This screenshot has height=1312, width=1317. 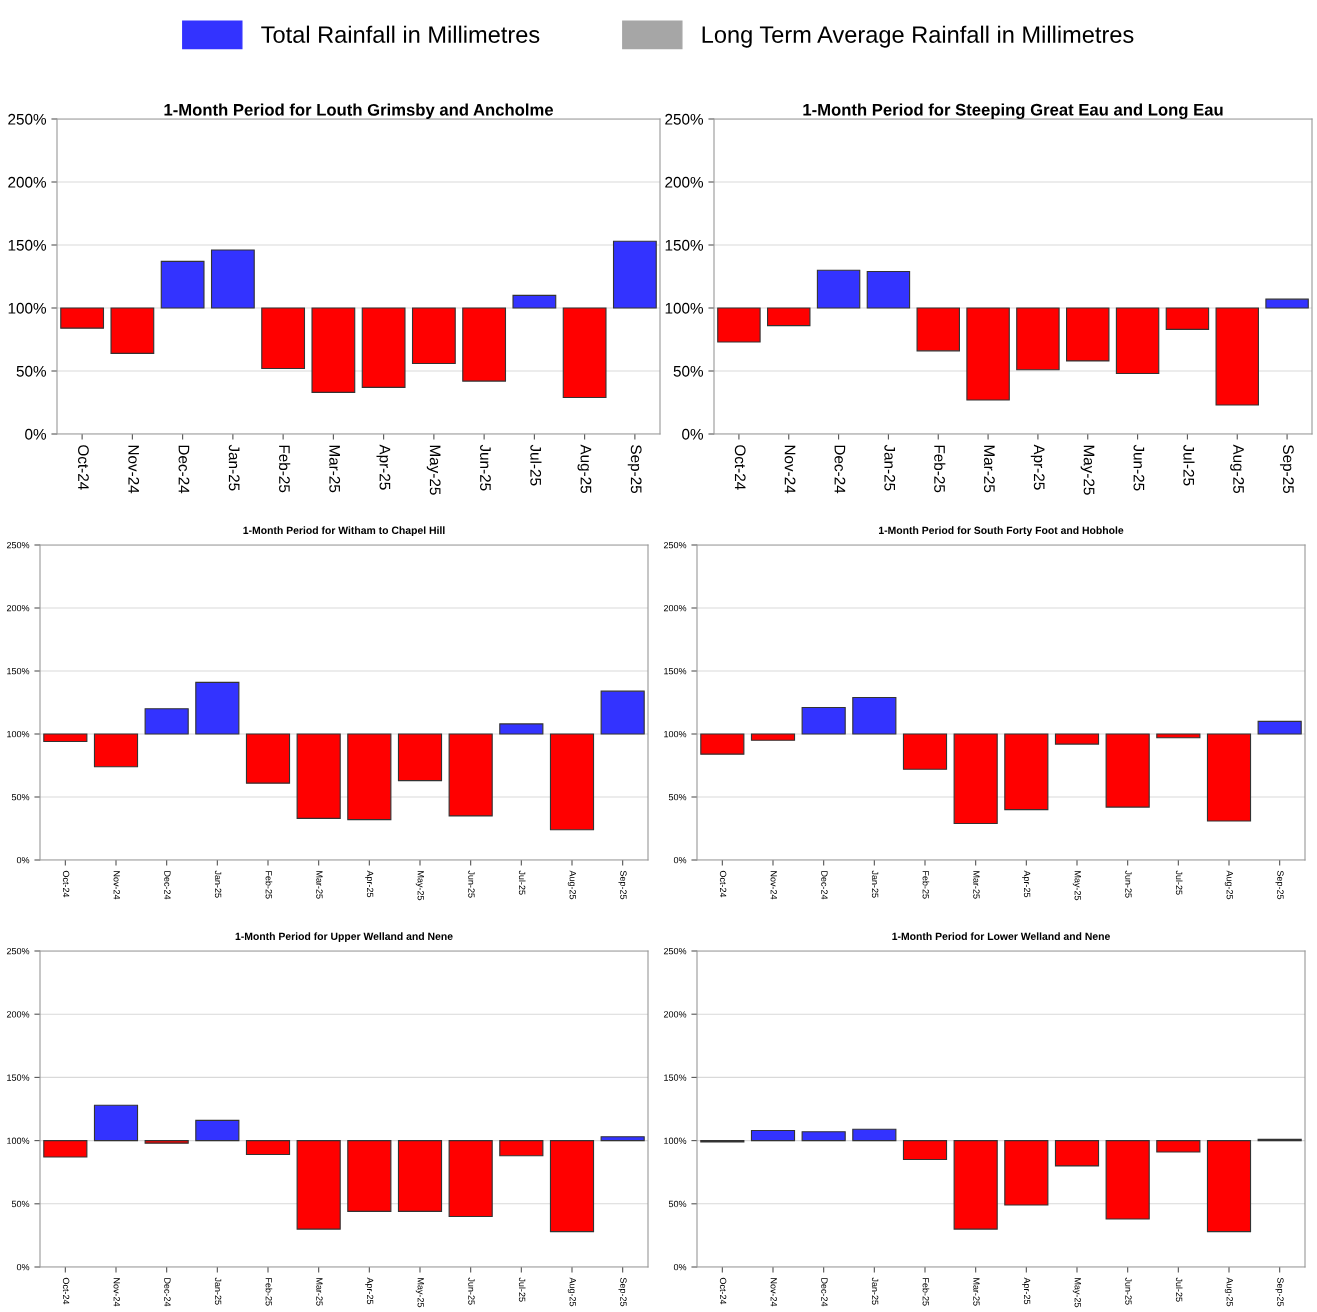 I want to click on y-tick-label: 250%, so click(x=675, y=951).